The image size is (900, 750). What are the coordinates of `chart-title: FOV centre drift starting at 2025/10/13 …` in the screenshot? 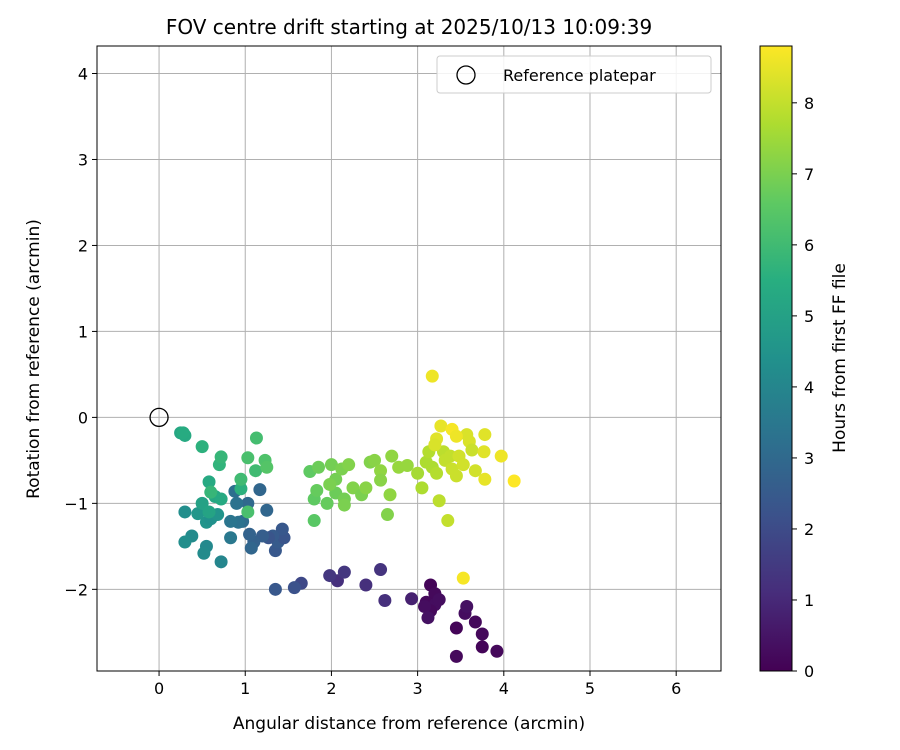 It's located at (409, 27).